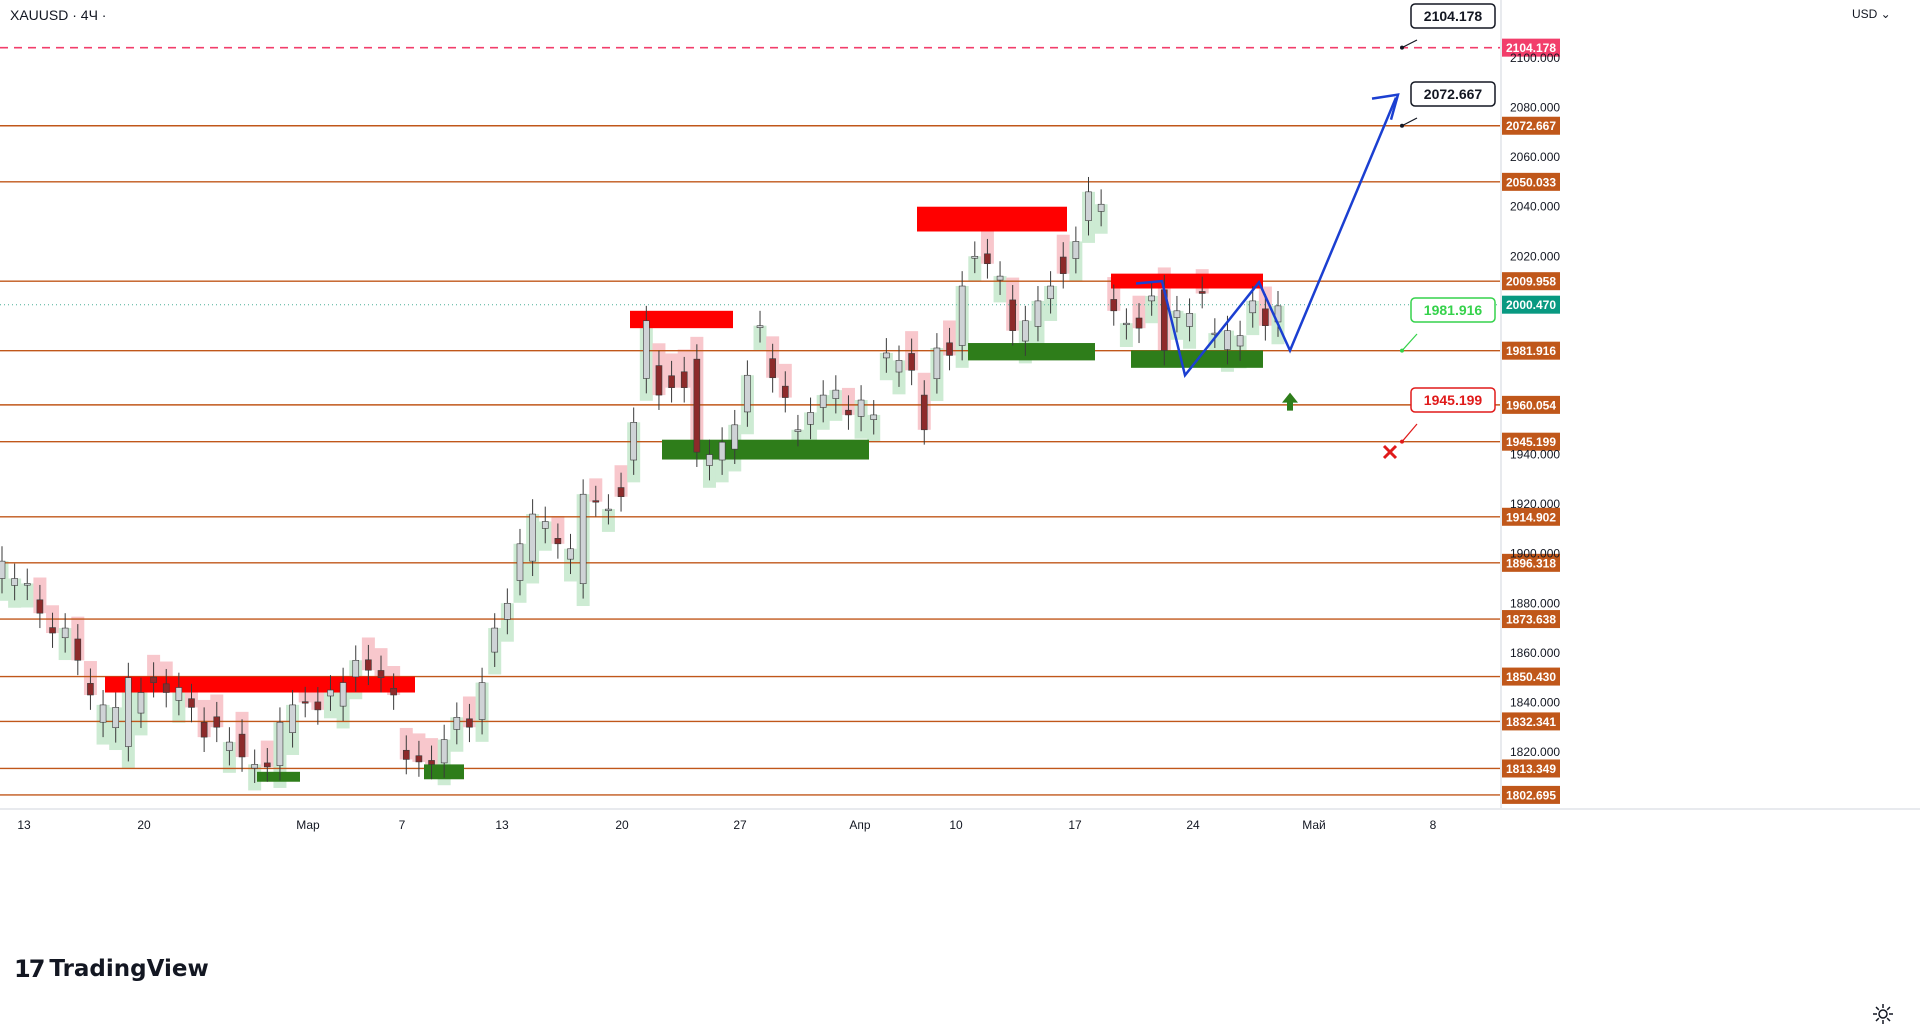 The height and width of the screenshot is (1036, 1920). I want to click on time-axis-tick: 24, so click(1193, 825).